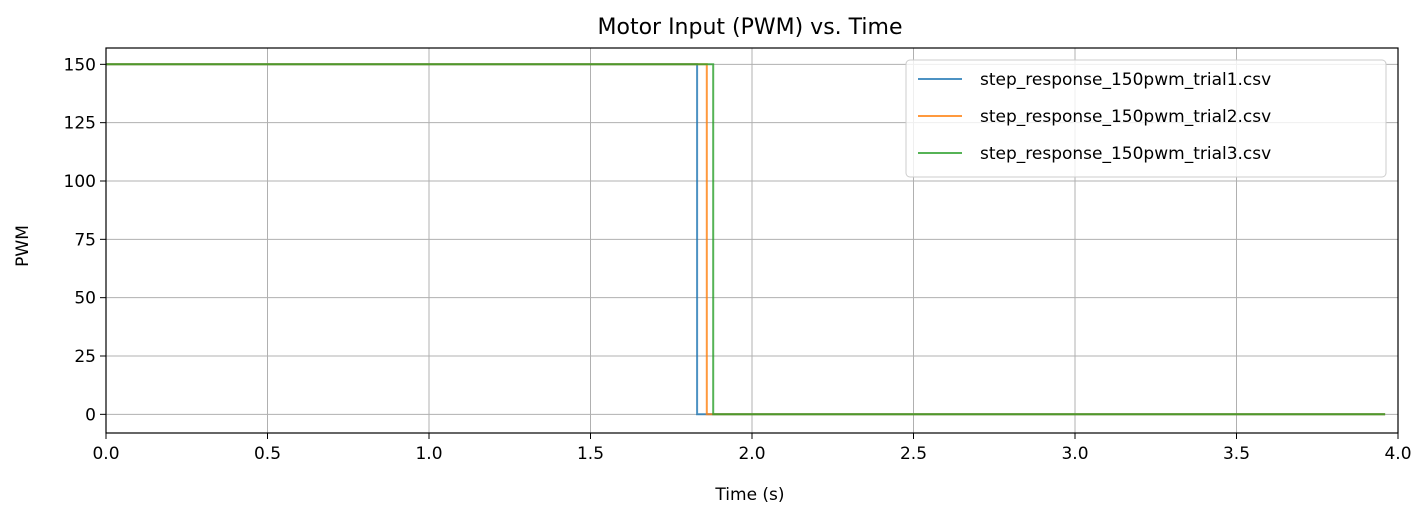 The height and width of the screenshot is (514, 1422). Describe the element at coordinates (80, 124) in the screenshot. I see `y-tick-label: 125` at that location.